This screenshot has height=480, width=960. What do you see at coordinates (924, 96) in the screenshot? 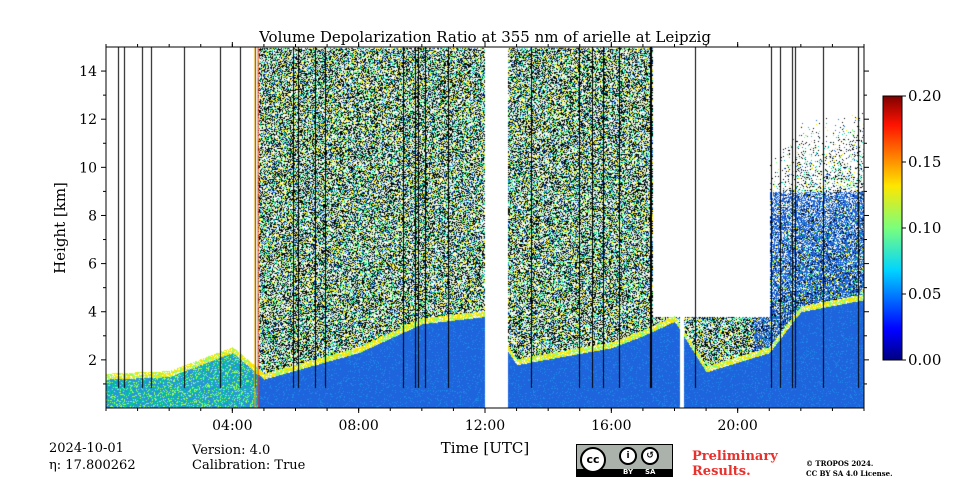
I see `colorbar-tick-label: 0.20` at bounding box center [924, 96].